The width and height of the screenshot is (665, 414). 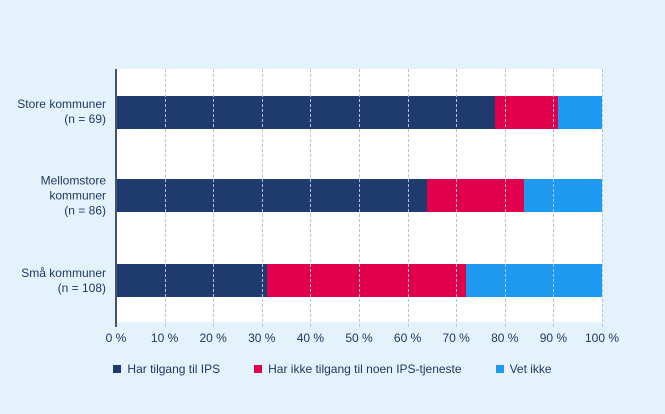 I want to click on legend-label-har-ikke-tilgang: Har ikke tilgang til noen IPS-tjeneste, so click(x=365, y=369).